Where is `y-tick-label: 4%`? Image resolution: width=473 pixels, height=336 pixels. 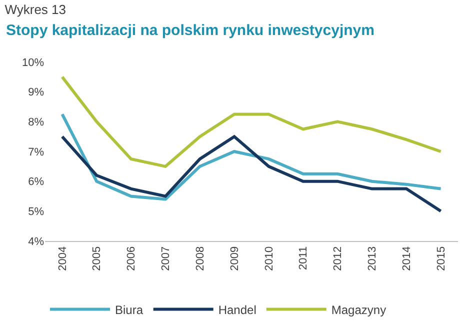 y-tick-label: 4% is located at coordinates (36, 242).